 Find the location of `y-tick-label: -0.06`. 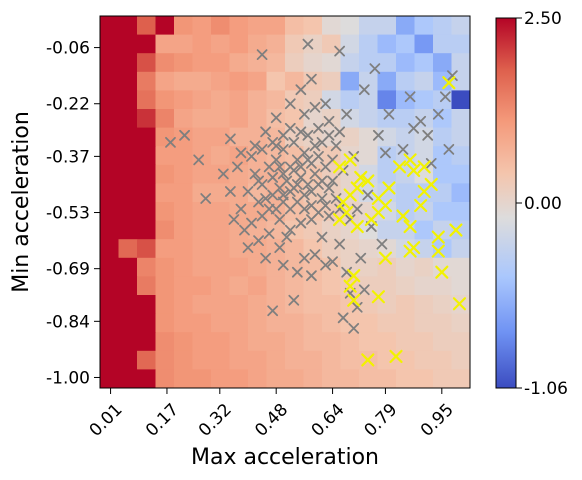

y-tick-label: -0.06 is located at coordinates (68, 49).